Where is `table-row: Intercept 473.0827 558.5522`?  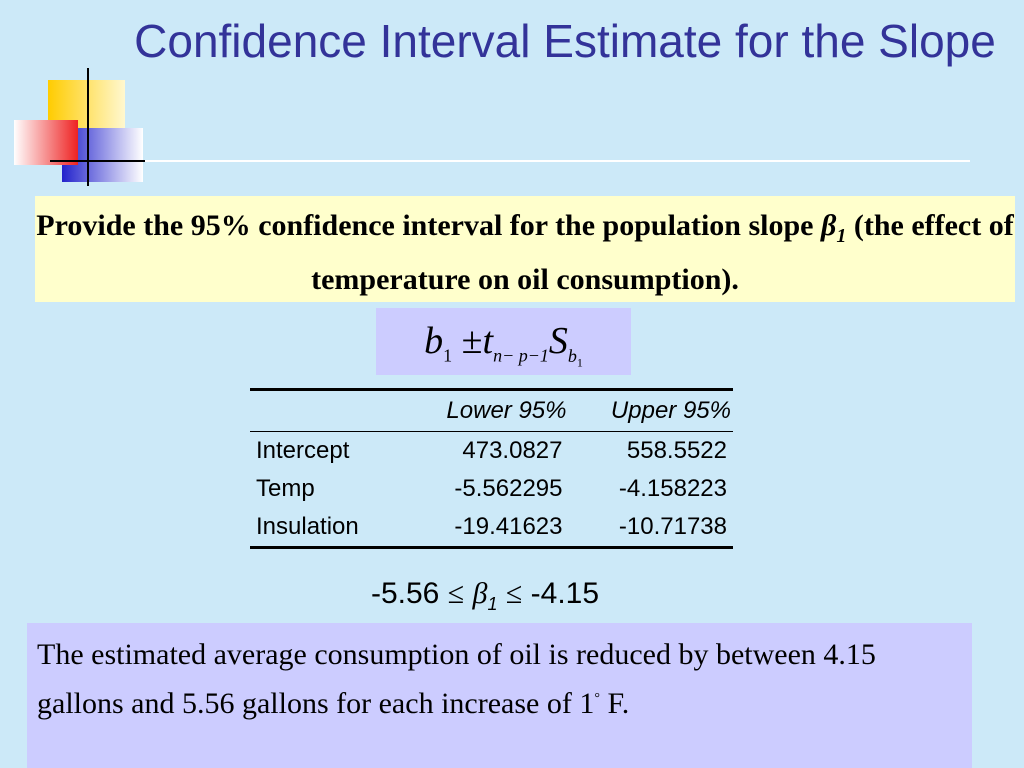
table-row: Intercept 473.0827 558.5522 is located at coordinates (491, 451).